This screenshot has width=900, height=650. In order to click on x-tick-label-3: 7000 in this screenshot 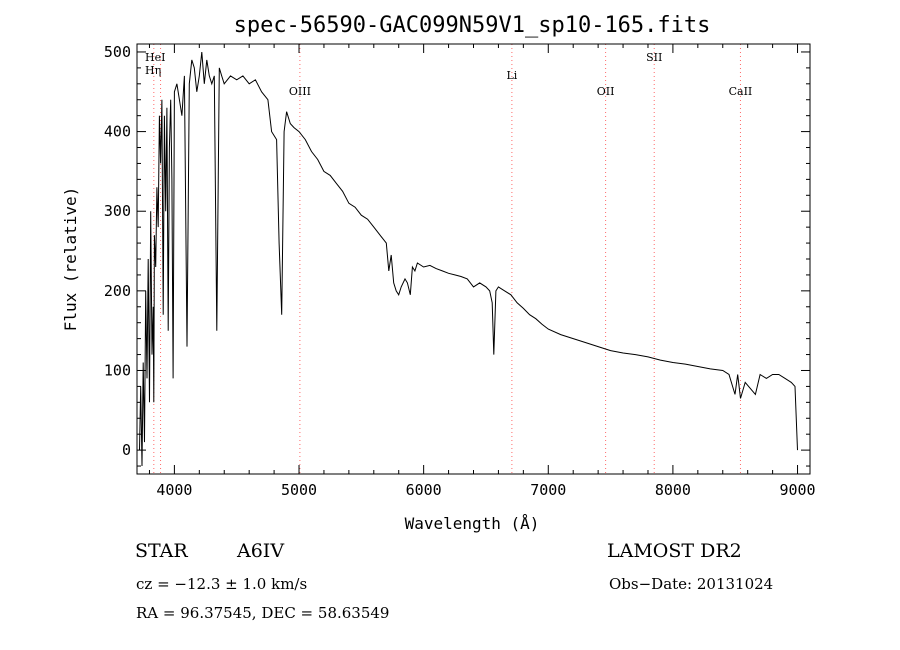, I will do `click(548, 490)`.